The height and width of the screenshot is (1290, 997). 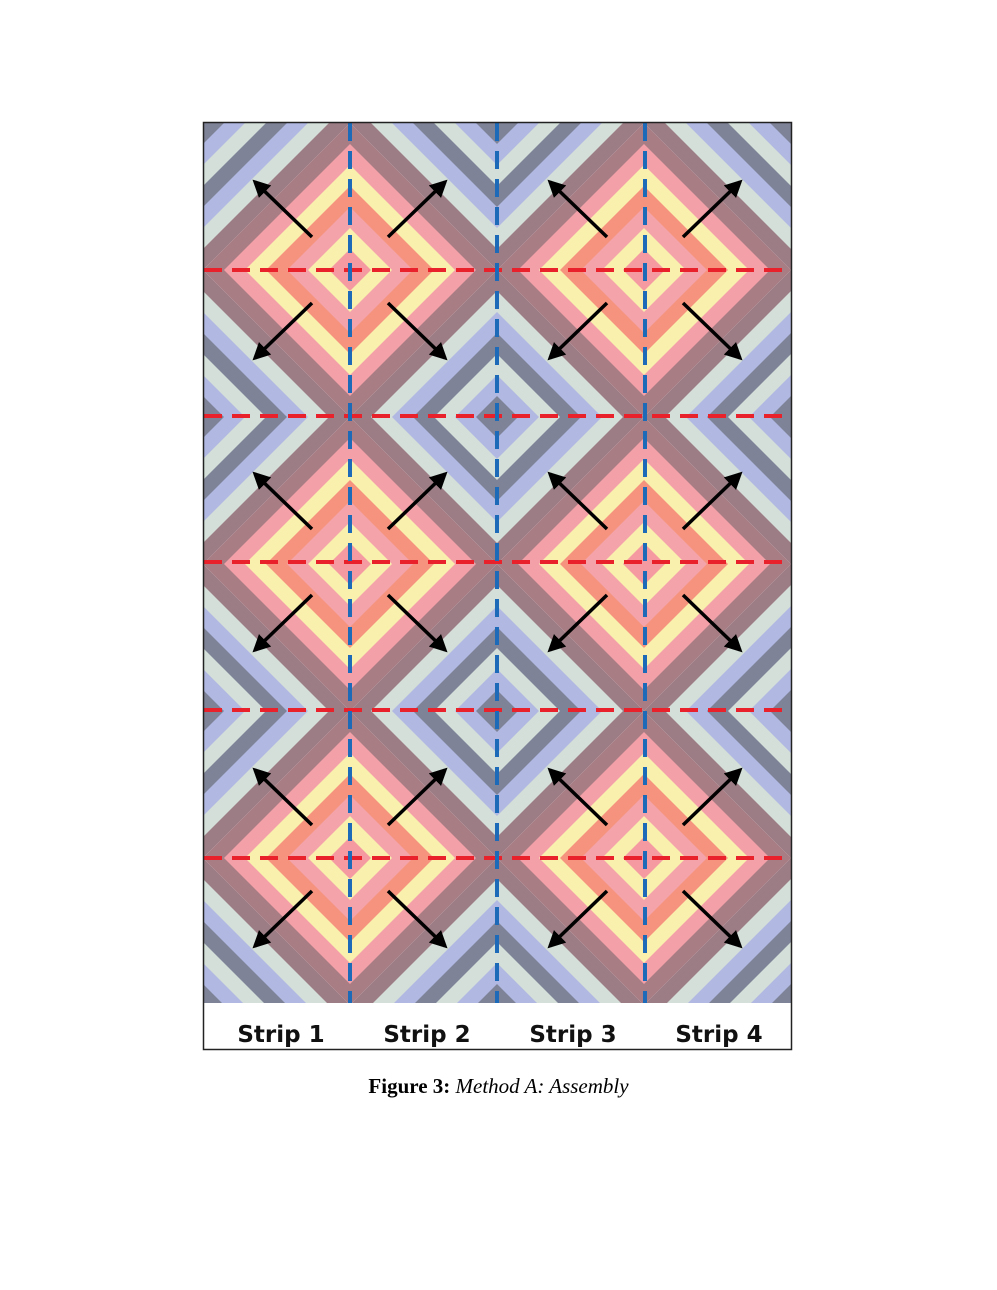 What do you see at coordinates (426, 1035) in the screenshot?
I see `strip-label: Strip 2` at bounding box center [426, 1035].